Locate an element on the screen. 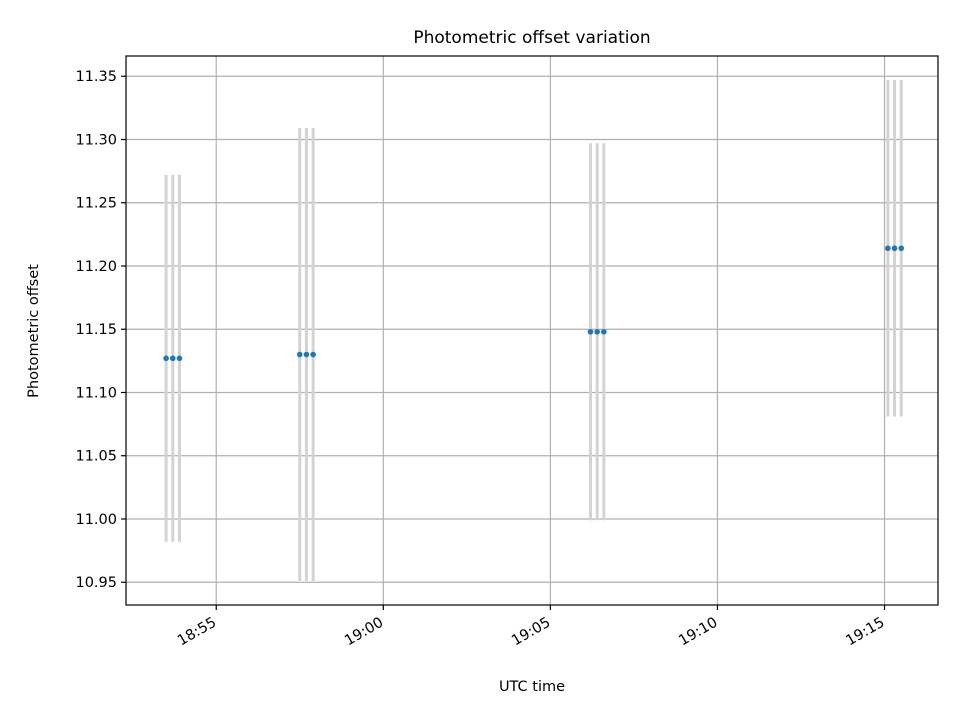 This screenshot has height=720, width=960. y-tick-label: 11.05 is located at coordinates (96, 457).